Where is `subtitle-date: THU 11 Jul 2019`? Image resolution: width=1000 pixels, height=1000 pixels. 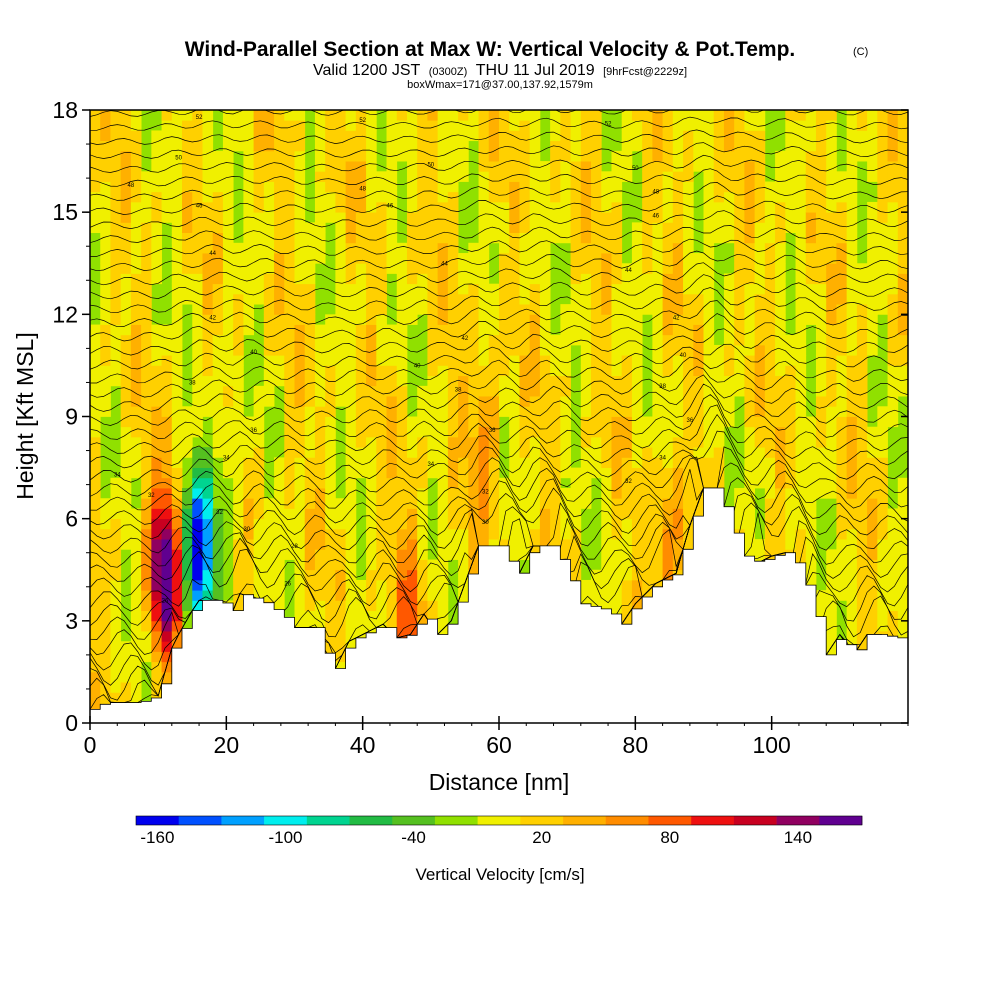 subtitle-date: THU 11 Jul 2019 is located at coordinates (535, 70).